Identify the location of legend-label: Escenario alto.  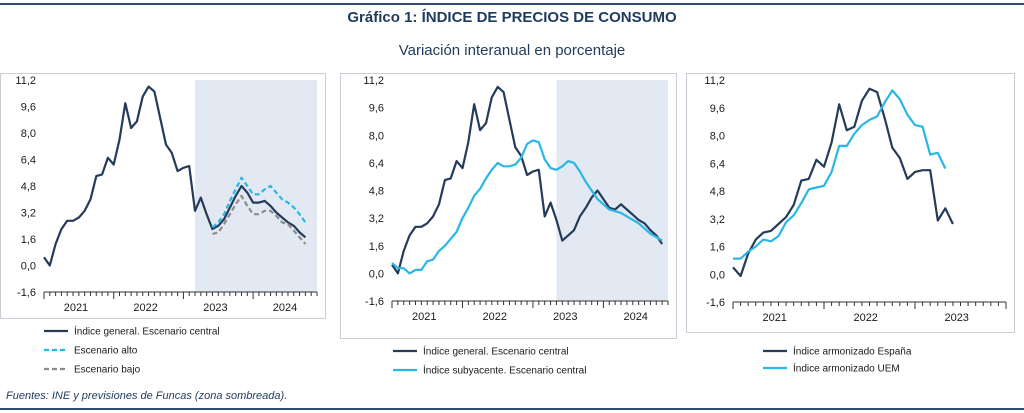
(106, 351).